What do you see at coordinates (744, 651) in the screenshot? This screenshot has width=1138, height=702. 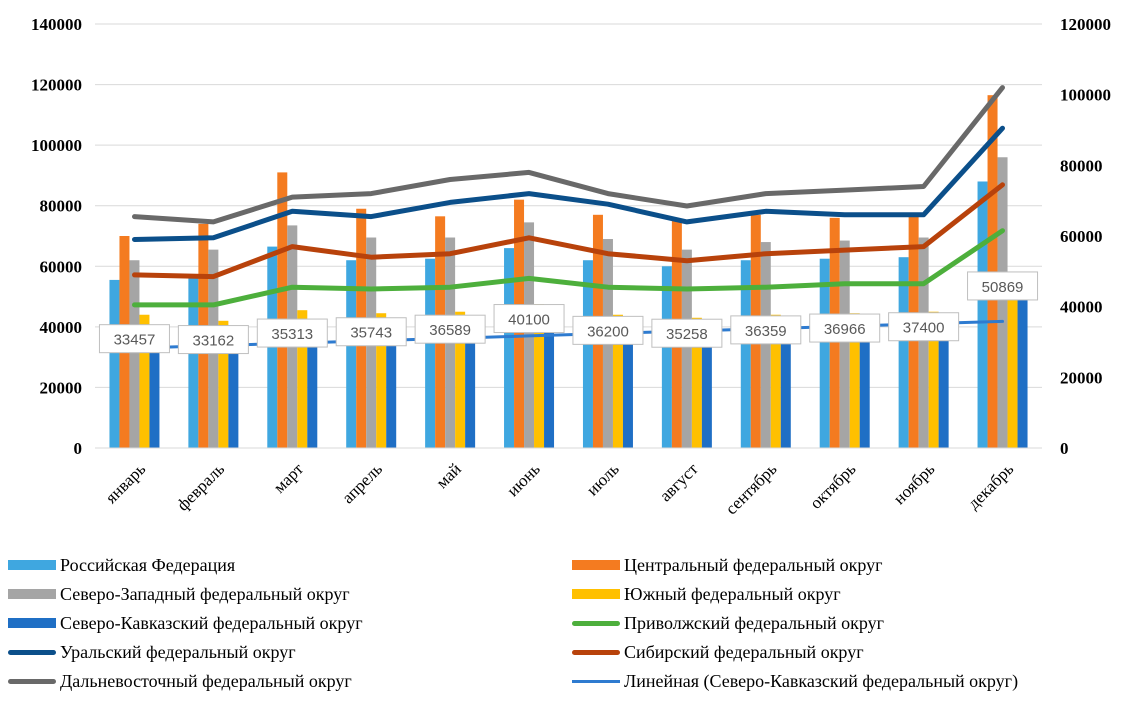 I see `legend-label: Сибирский федеральный округ` at bounding box center [744, 651].